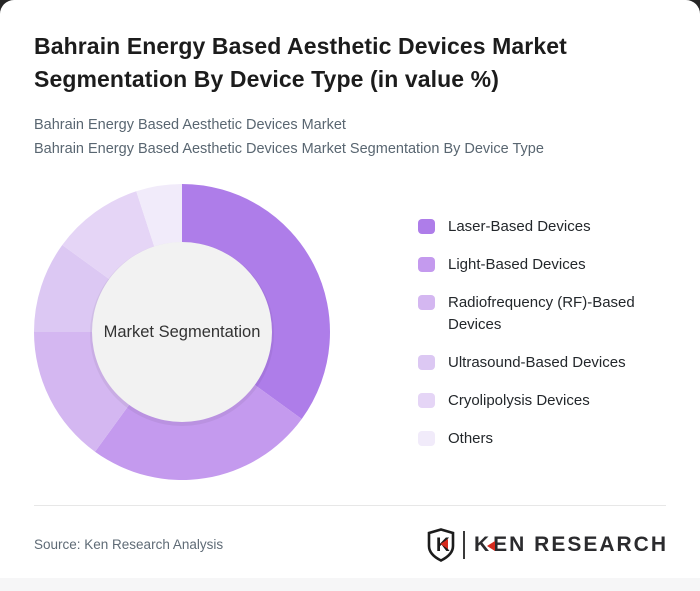 The width and height of the screenshot is (700, 591). Describe the element at coordinates (441, 545) in the screenshot. I see `shield-icon: K` at that location.